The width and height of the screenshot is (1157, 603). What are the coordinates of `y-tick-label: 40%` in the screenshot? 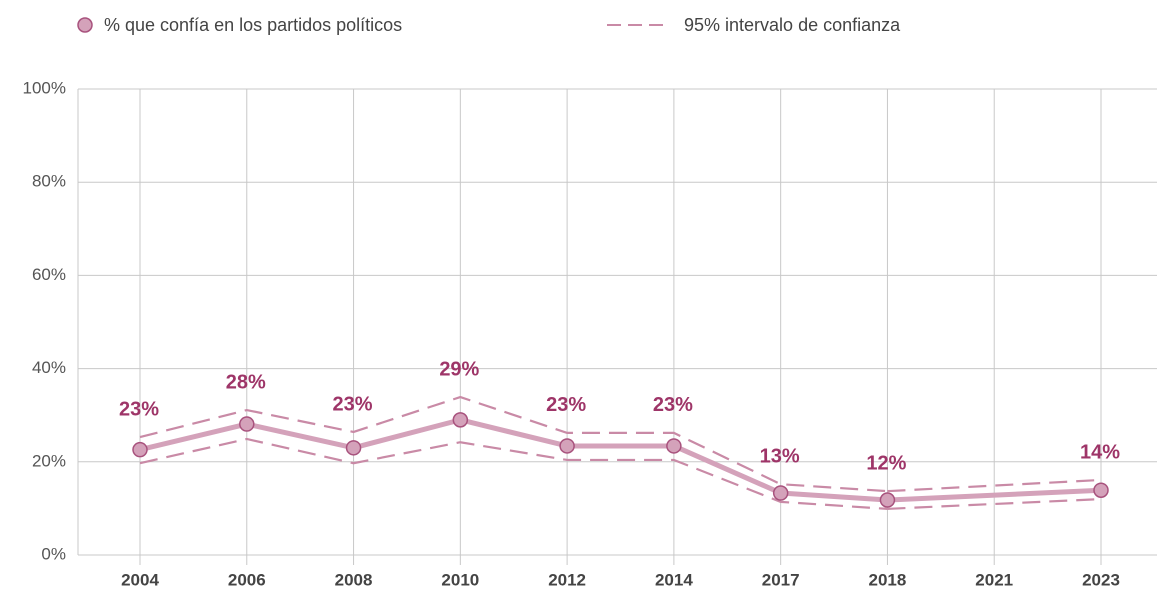 It's located at (49, 367).